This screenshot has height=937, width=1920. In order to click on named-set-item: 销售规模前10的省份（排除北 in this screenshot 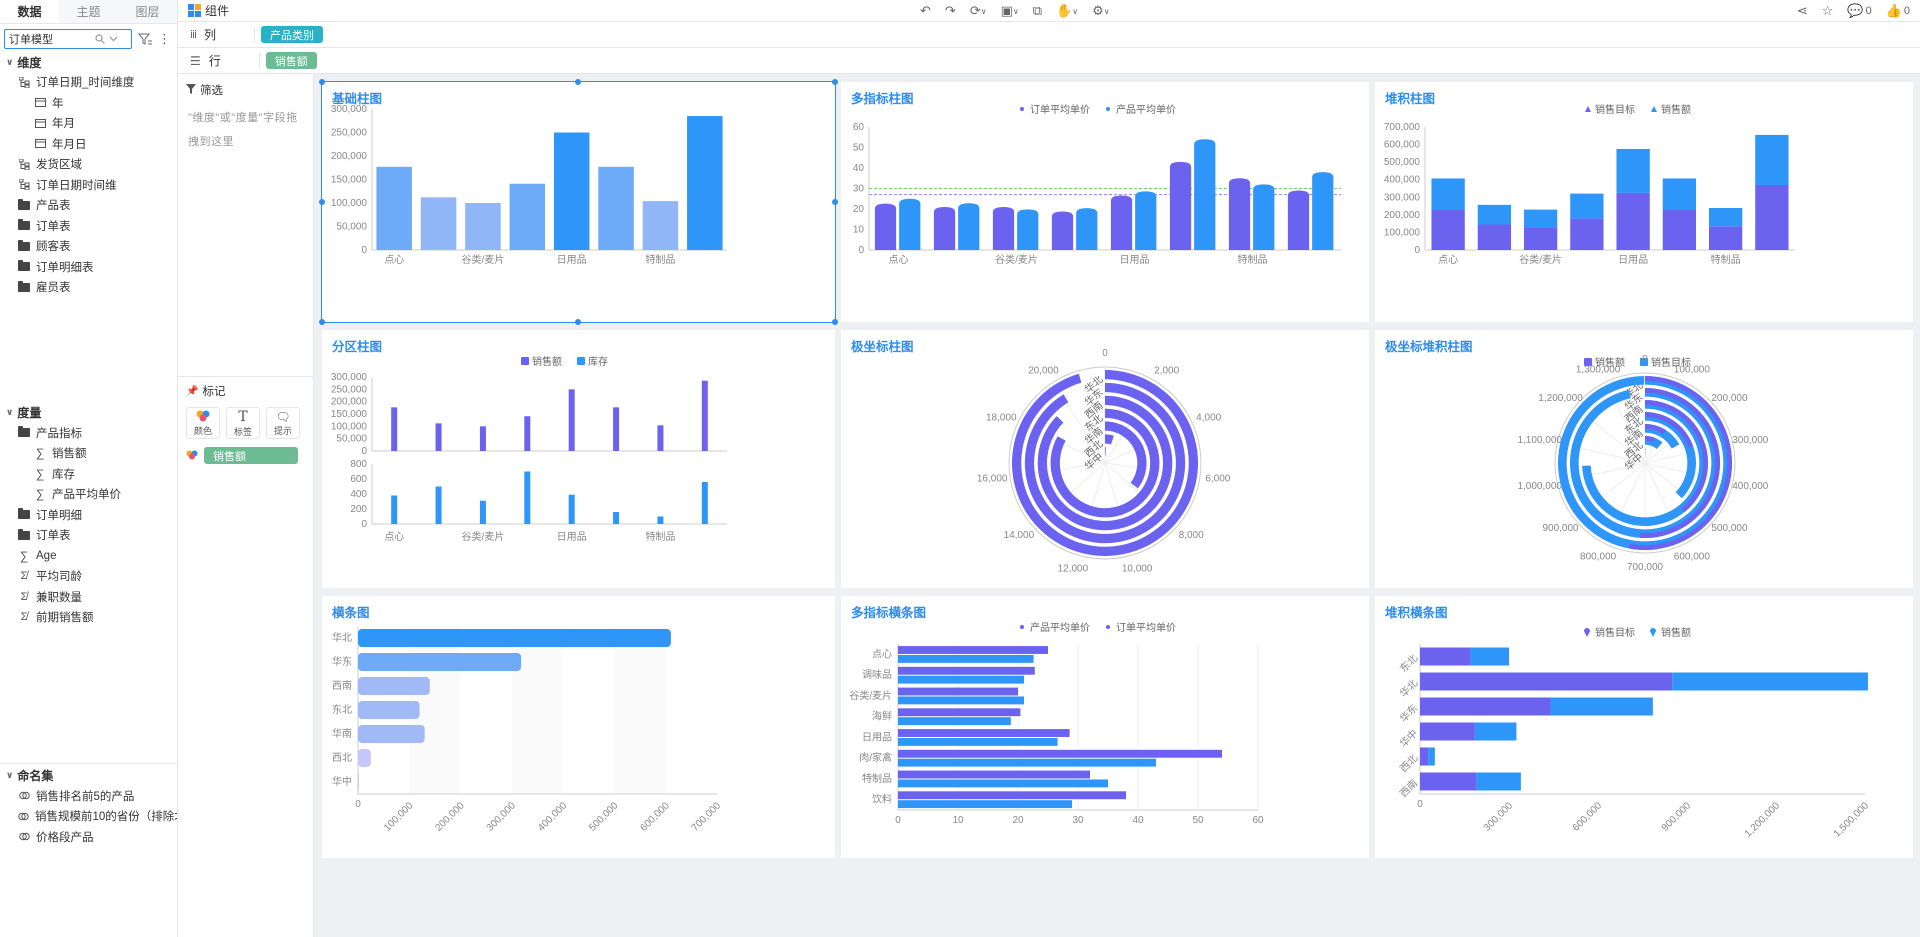, I will do `click(88, 816)`.